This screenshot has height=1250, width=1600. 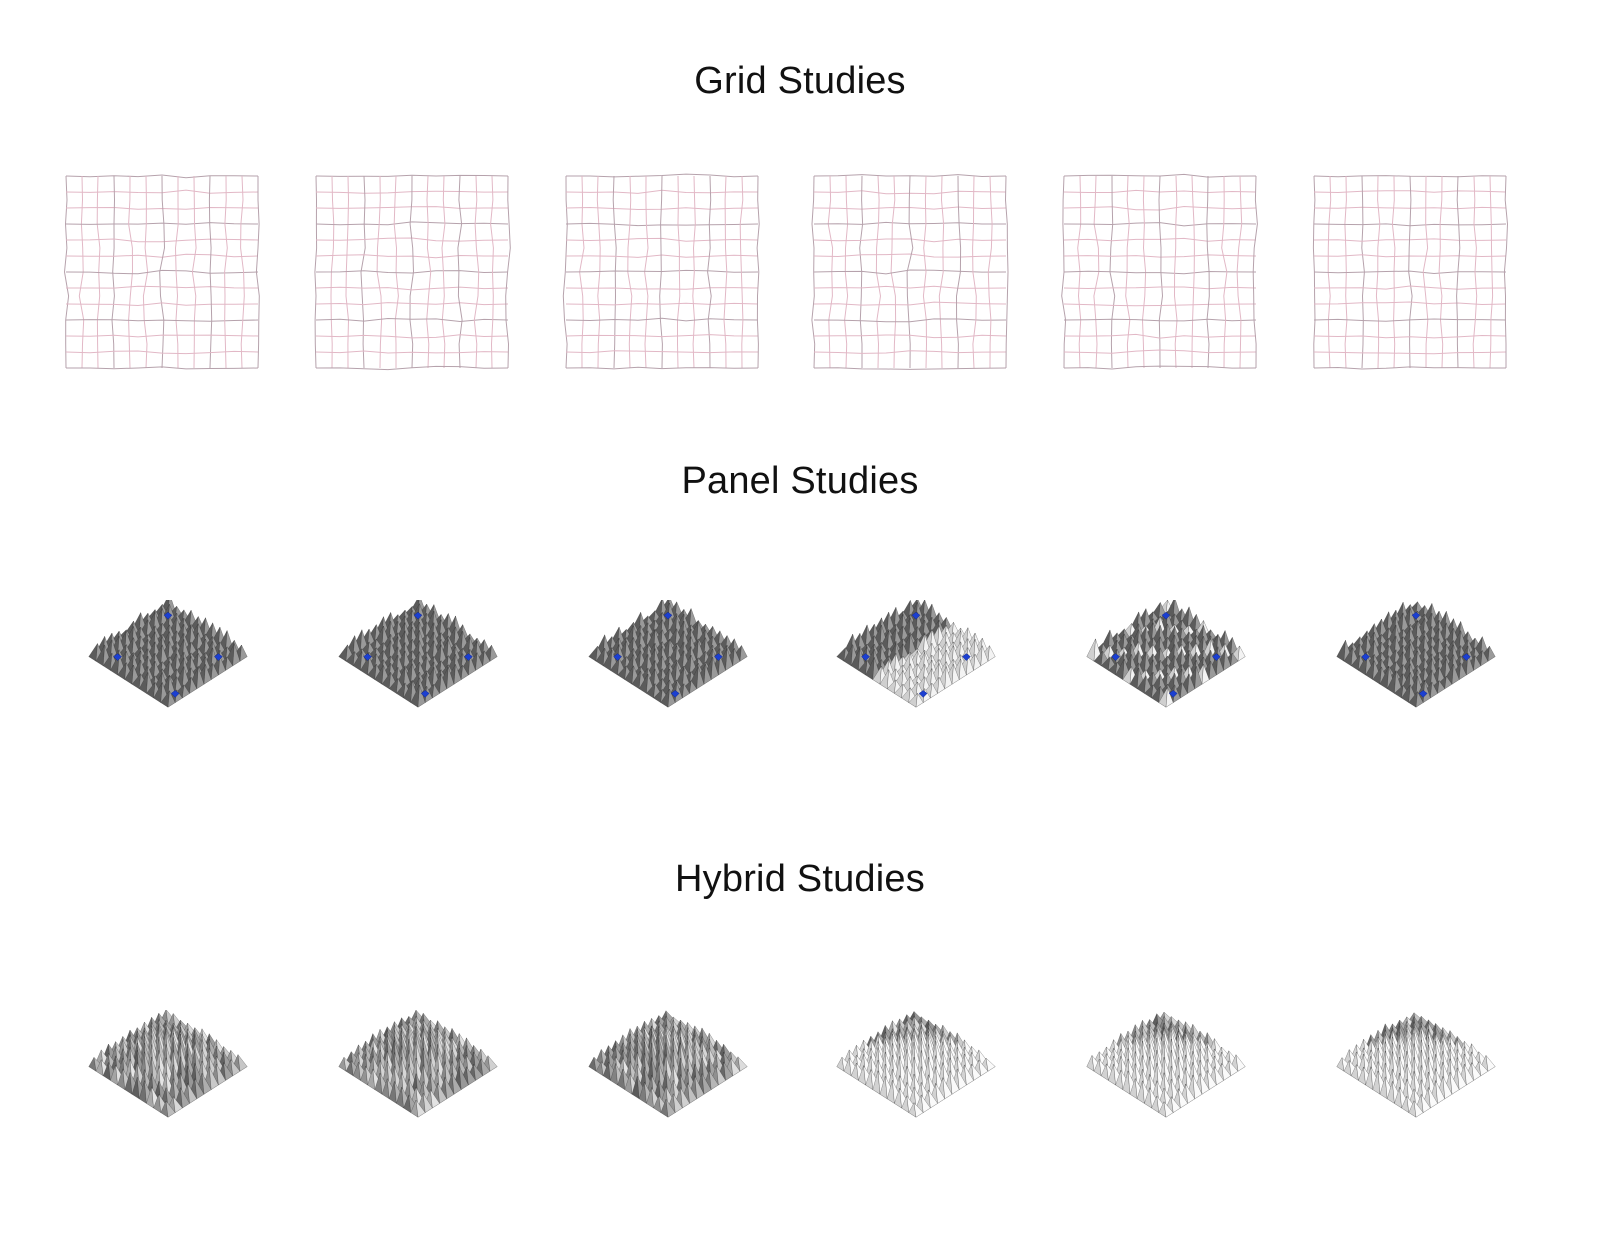 What do you see at coordinates (800, 670) in the screenshot?
I see `panel-studies-row` at bounding box center [800, 670].